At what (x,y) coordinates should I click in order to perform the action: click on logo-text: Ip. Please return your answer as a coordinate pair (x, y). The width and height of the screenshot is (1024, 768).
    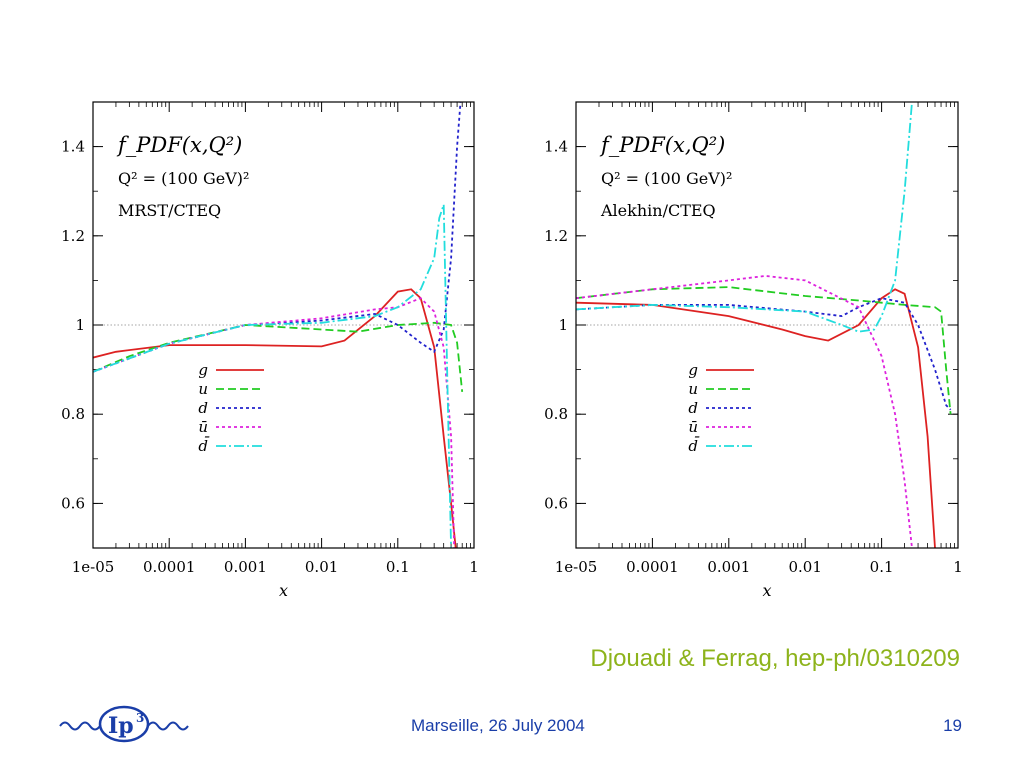
    Looking at the image, I should click on (121, 726).